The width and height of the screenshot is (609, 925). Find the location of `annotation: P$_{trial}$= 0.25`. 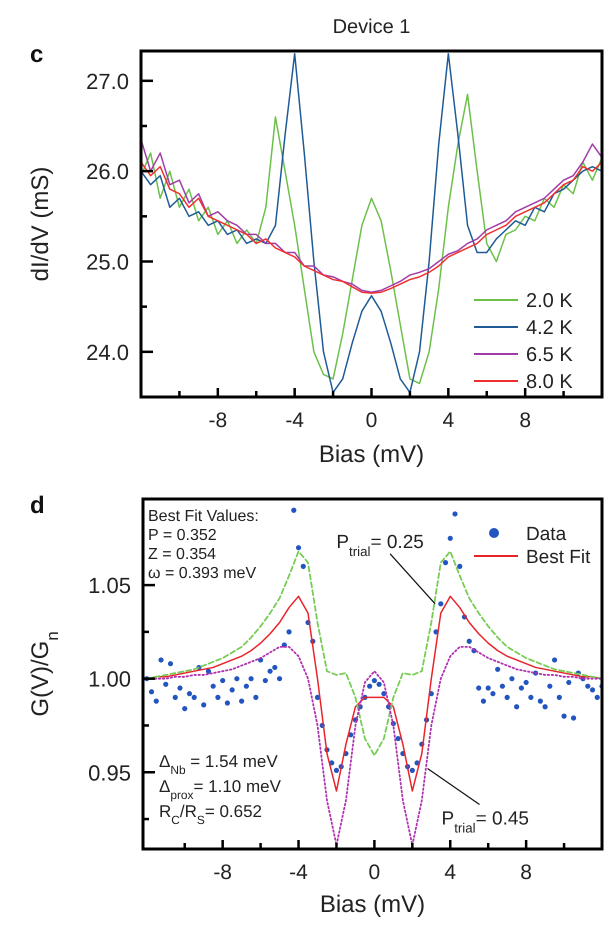

annotation: P$_{trial}$= 0.25 is located at coordinates (380, 545).